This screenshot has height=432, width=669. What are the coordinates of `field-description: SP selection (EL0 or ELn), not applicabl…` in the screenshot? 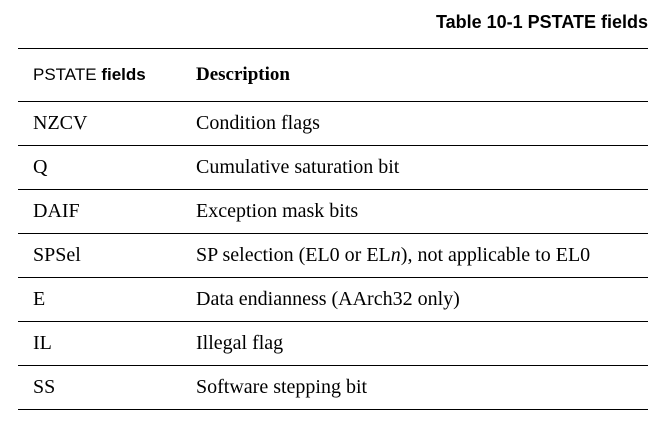 It's located at (422, 255).